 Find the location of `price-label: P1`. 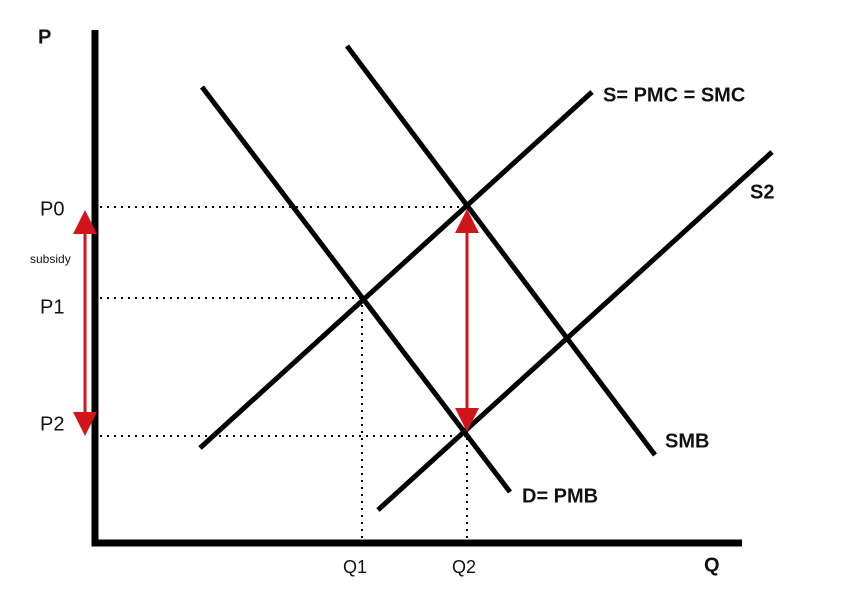

price-label: P1 is located at coordinates (52, 307).